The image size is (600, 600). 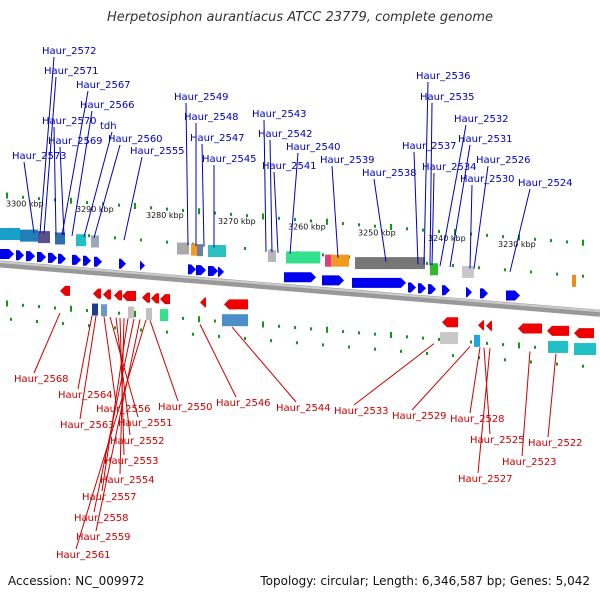 What do you see at coordinates (289, 166) in the screenshot?
I see `gene-label-top: Haur_2541` at bounding box center [289, 166].